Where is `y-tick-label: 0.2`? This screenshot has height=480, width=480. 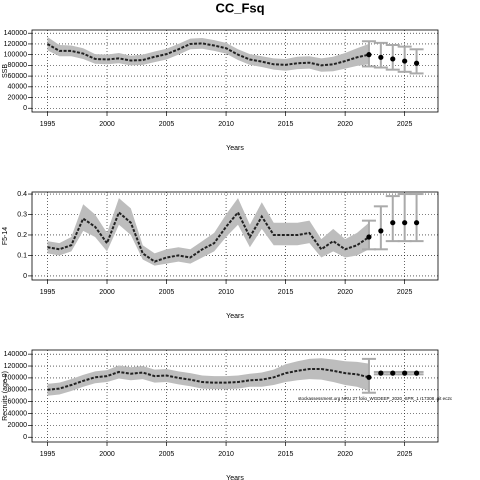
y-tick-label: 0.2 is located at coordinates (22, 235).